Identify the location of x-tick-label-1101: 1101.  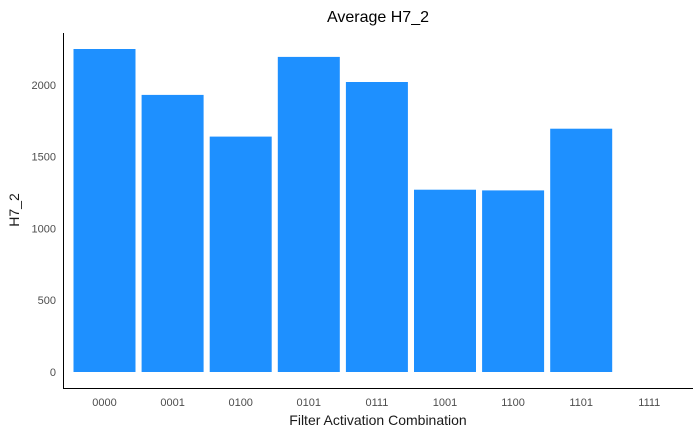
(581, 403).